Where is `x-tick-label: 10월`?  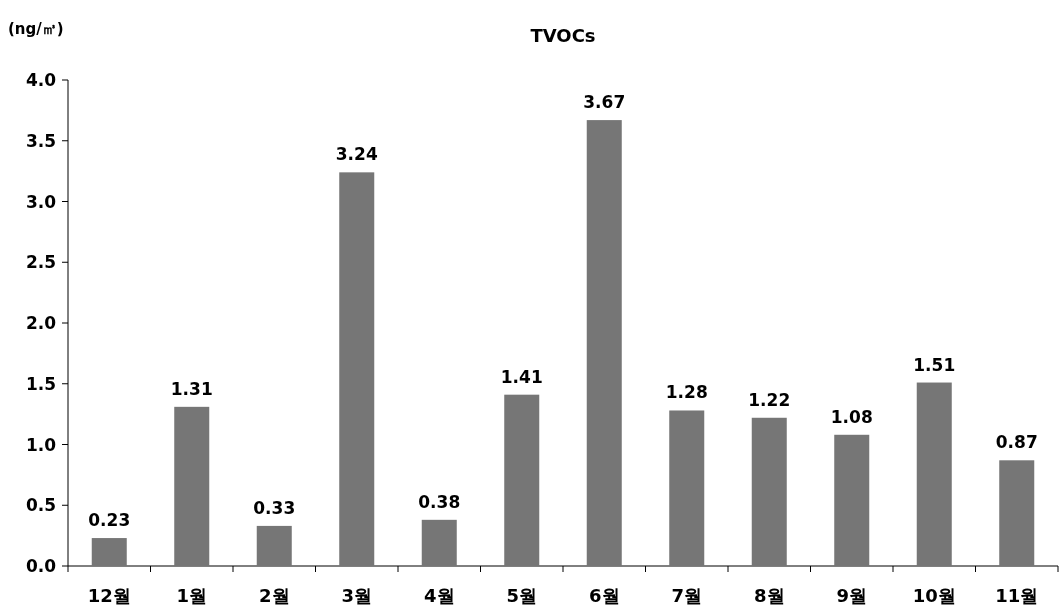 x-tick-label: 10월 is located at coordinates (934, 595).